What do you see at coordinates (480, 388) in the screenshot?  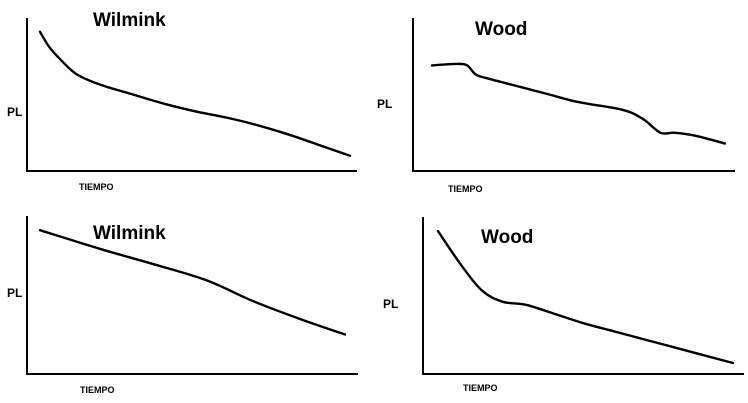 I see `x-axis-label-4: TIEMPO` at bounding box center [480, 388].